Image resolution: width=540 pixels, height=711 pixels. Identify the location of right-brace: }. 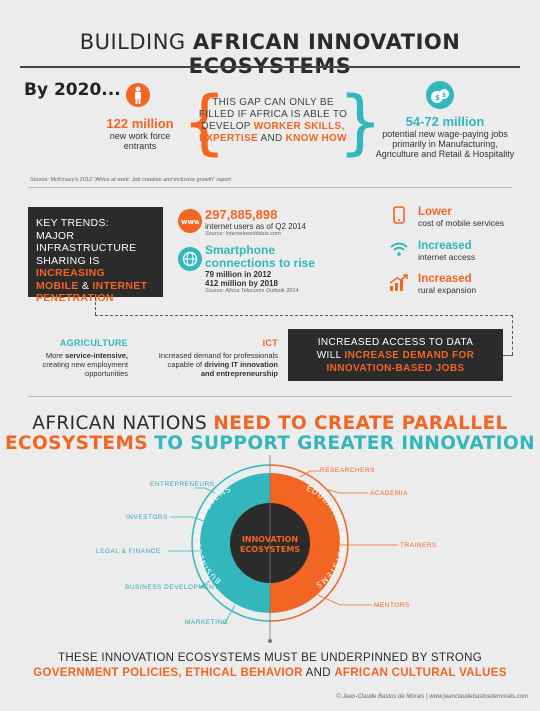
(360, 122).